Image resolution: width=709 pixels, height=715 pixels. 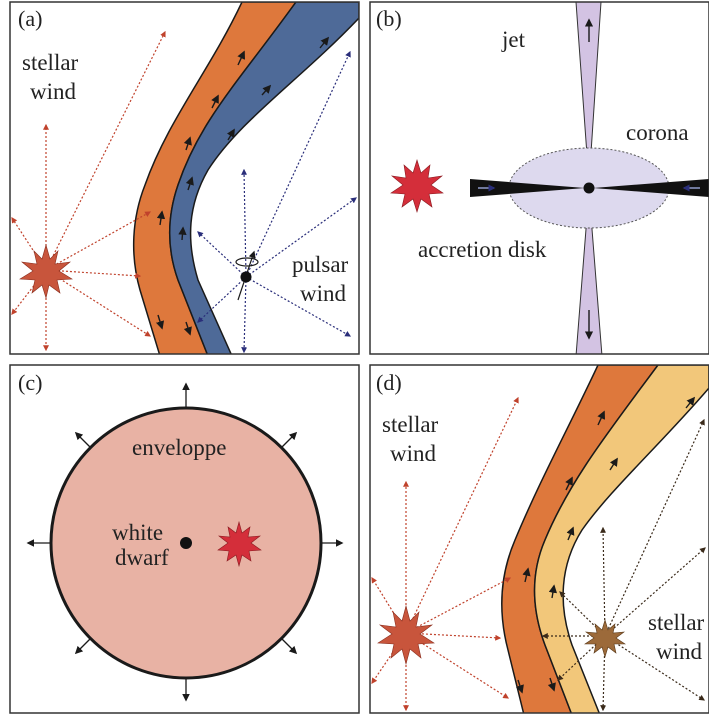 I want to click on envelope-label: enveloppe, so click(x=179, y=447).